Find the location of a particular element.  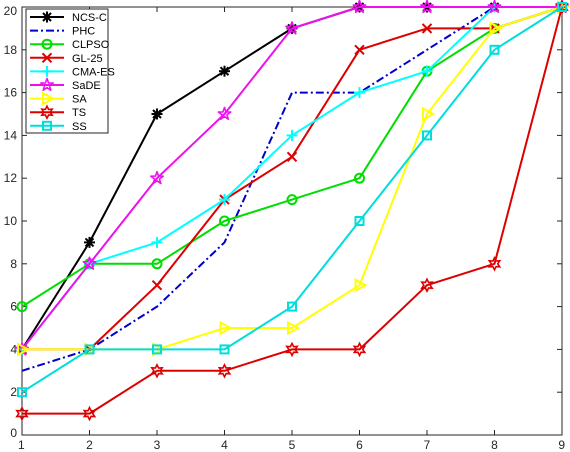

legend-item: CLPSO is located at coordinates (70, 44).